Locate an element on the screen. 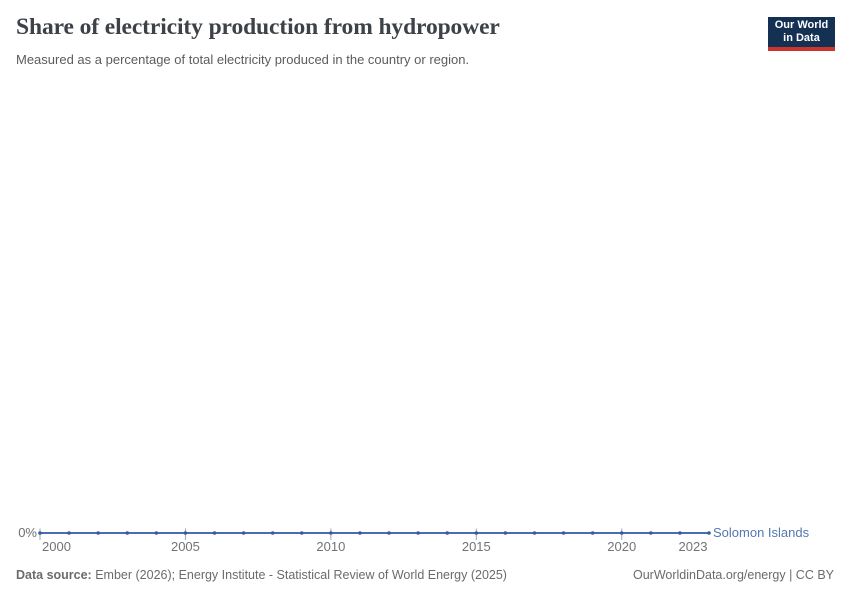  x-tick-label: 2005 is located at coordinates (185, 546).